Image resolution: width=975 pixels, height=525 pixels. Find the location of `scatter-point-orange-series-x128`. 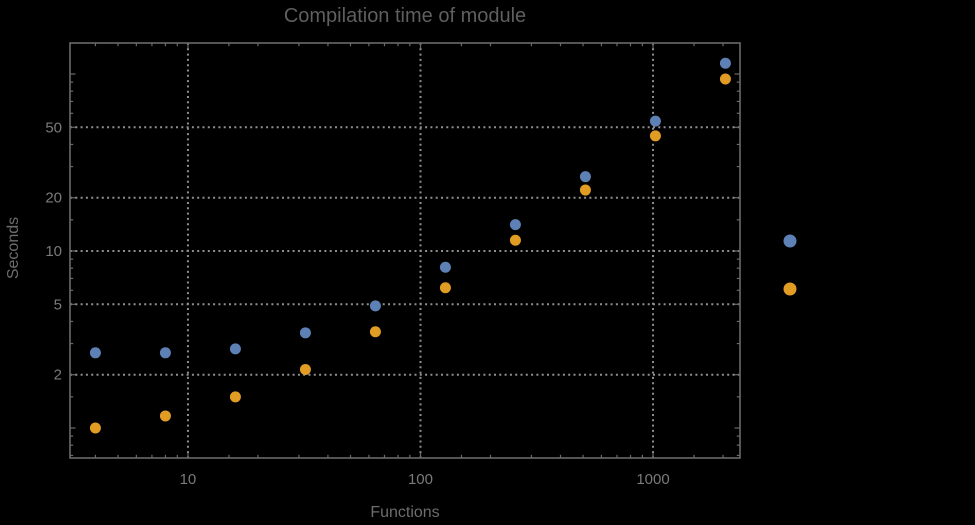

scatter-point-orange-series-x128 is located at coordinates (445, 288).